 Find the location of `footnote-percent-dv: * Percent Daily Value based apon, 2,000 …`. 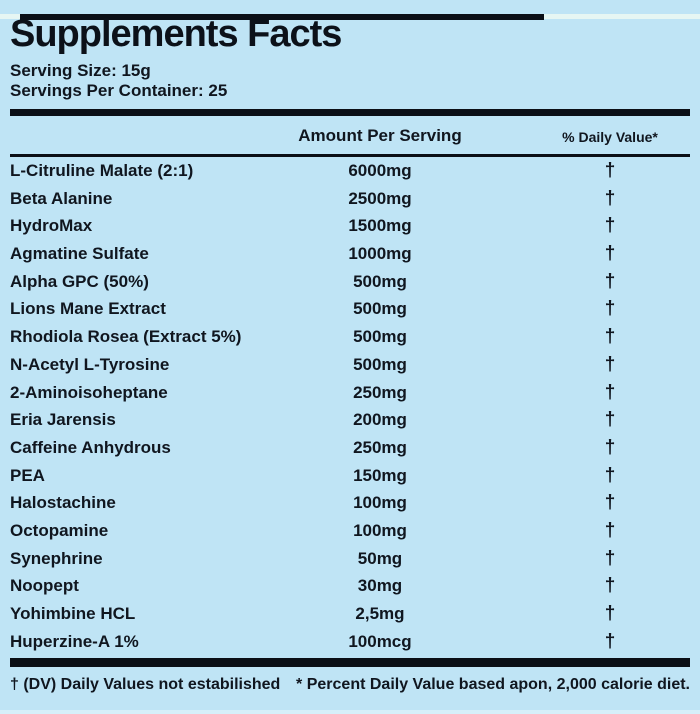

footnote-percent-dv: * Percent Daily Value based apon, 2,000 … is located at coordinates (493, 685).